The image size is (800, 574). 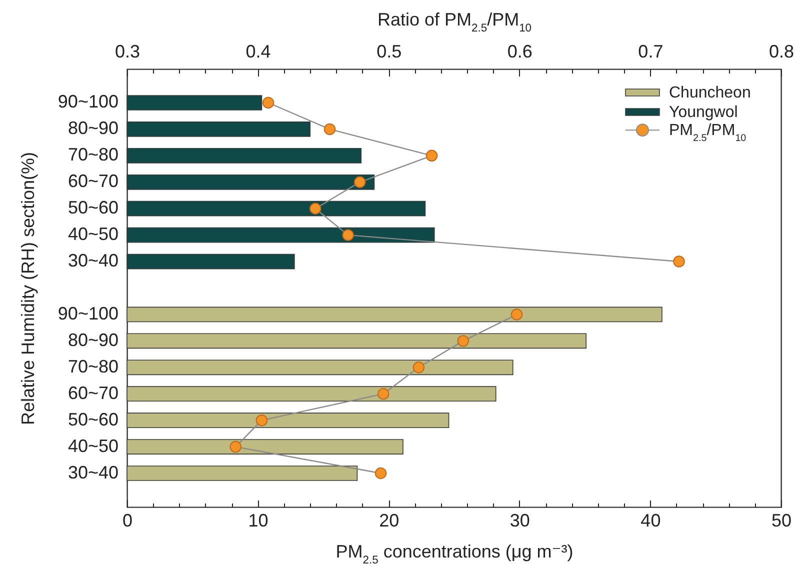 What do you see at coordinates (127, 52) in the screenshot?
I see `x2-tick-label: 0.3` at bounding box center [127, 52].